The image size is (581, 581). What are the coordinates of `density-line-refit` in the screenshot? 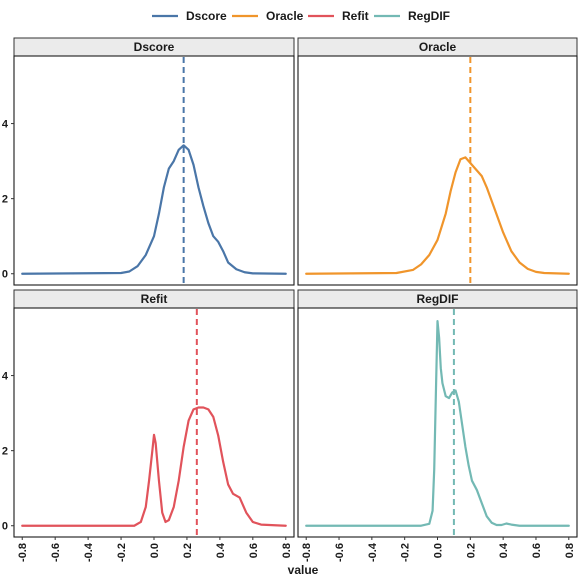 It's located at (154, 466).